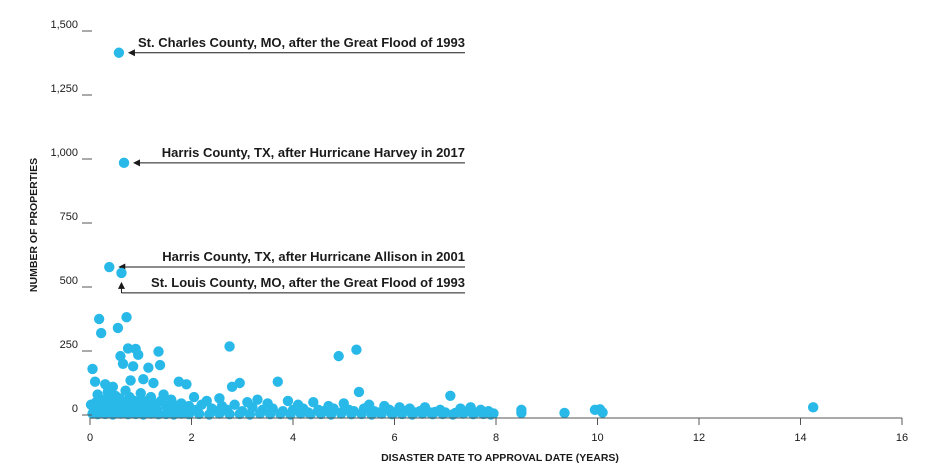  I want to click on x-tick-label: 0, so click(90, 438).